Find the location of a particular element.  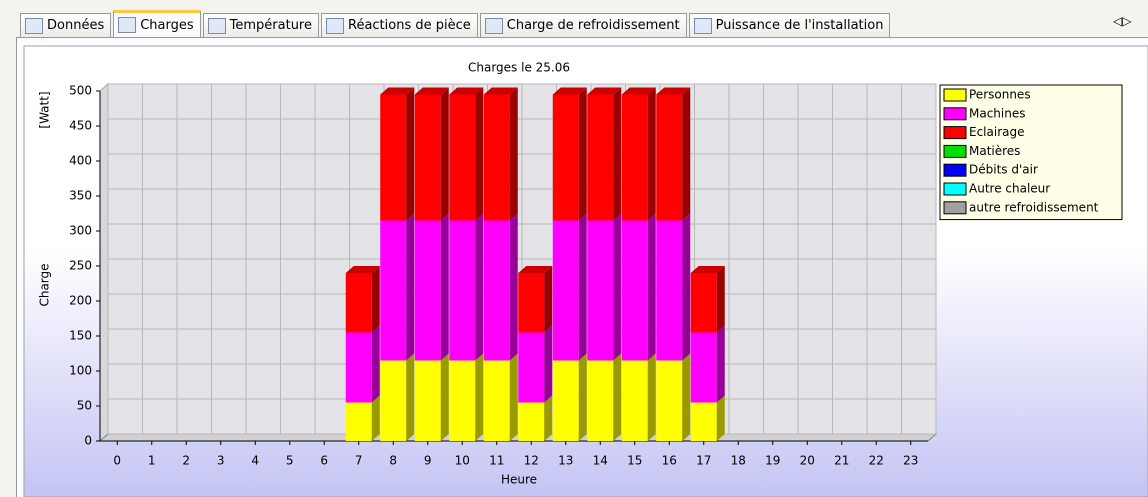

y-tick-label: 350 is located at coordinates (80, 196).